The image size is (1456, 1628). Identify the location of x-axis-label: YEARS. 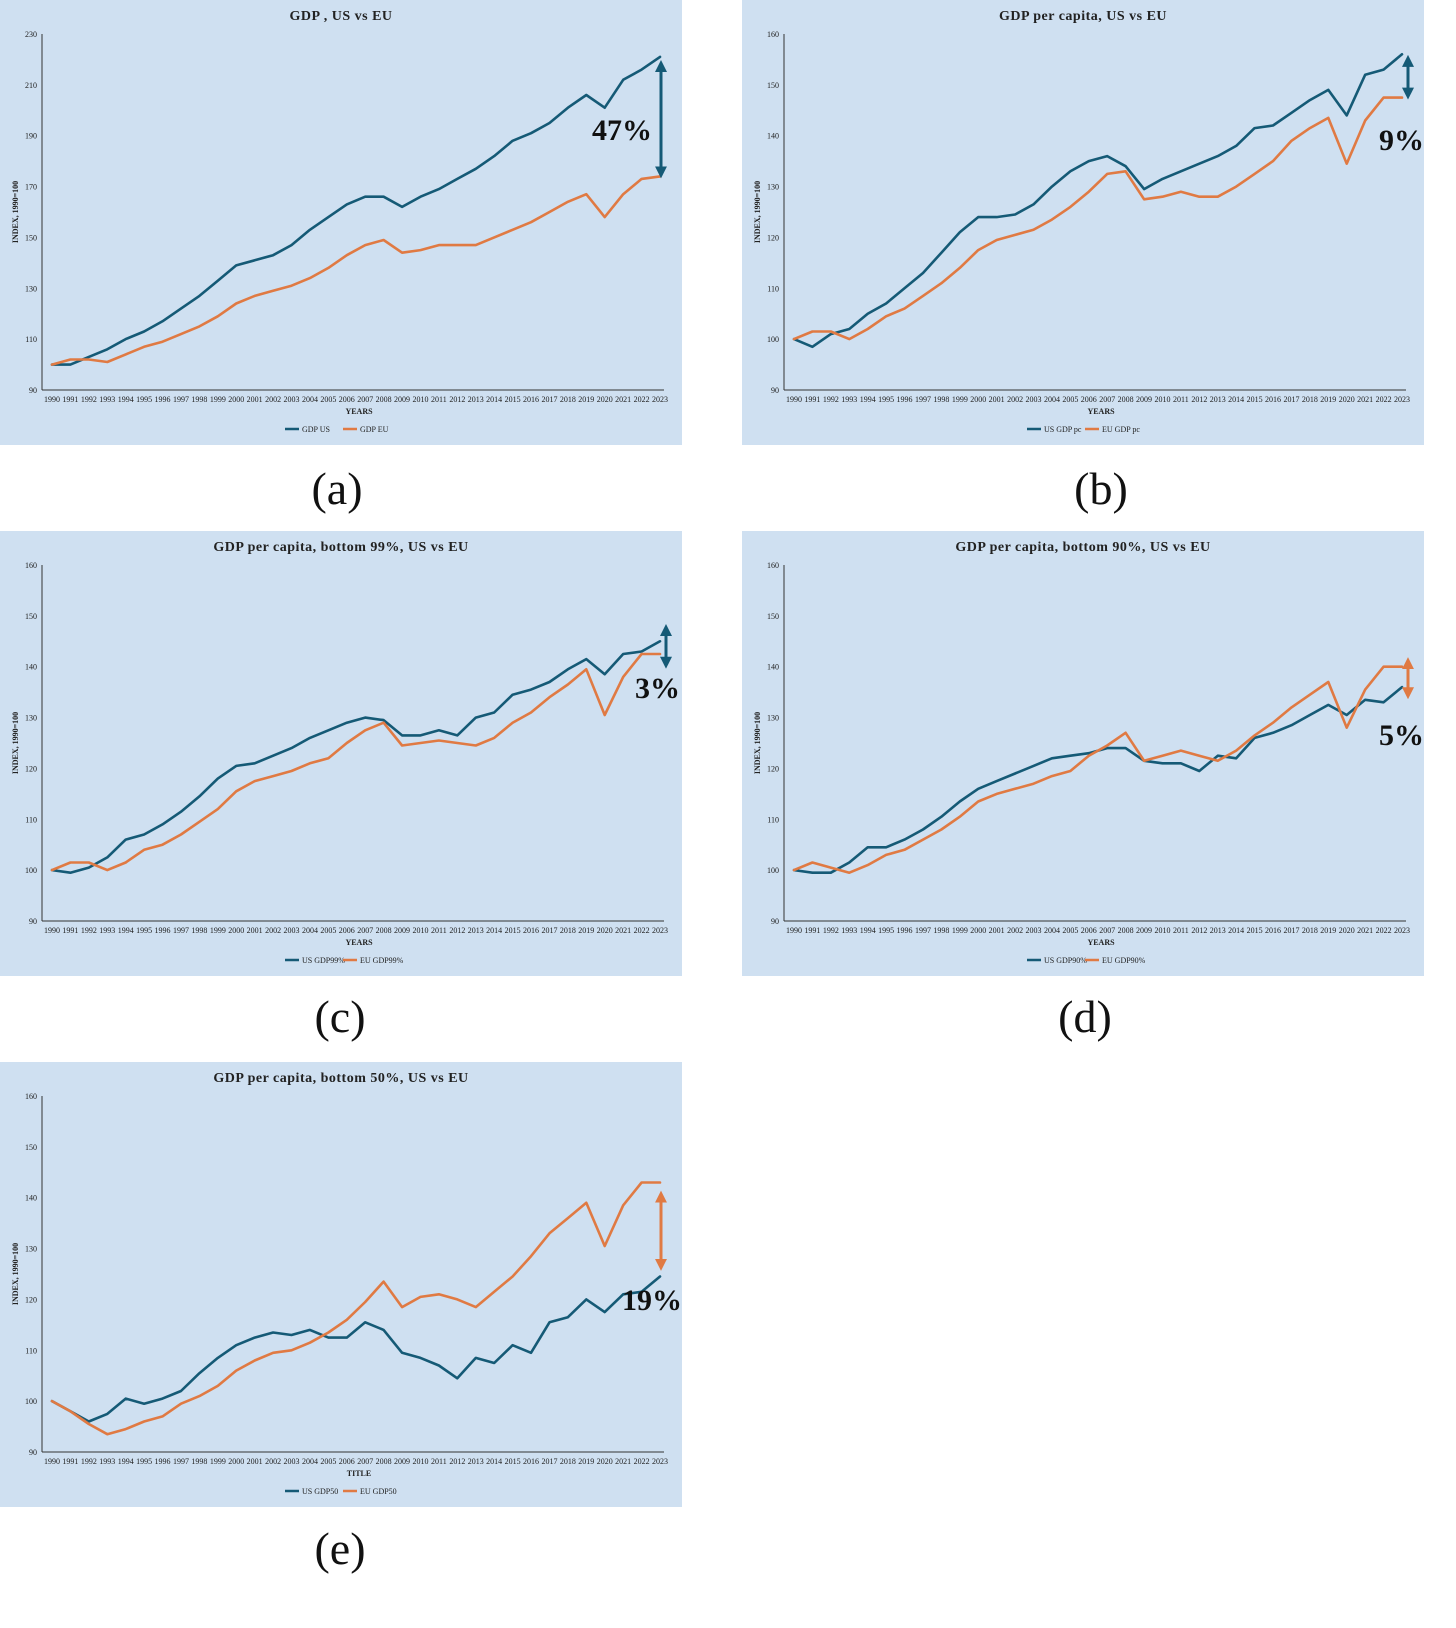
(359, 942).